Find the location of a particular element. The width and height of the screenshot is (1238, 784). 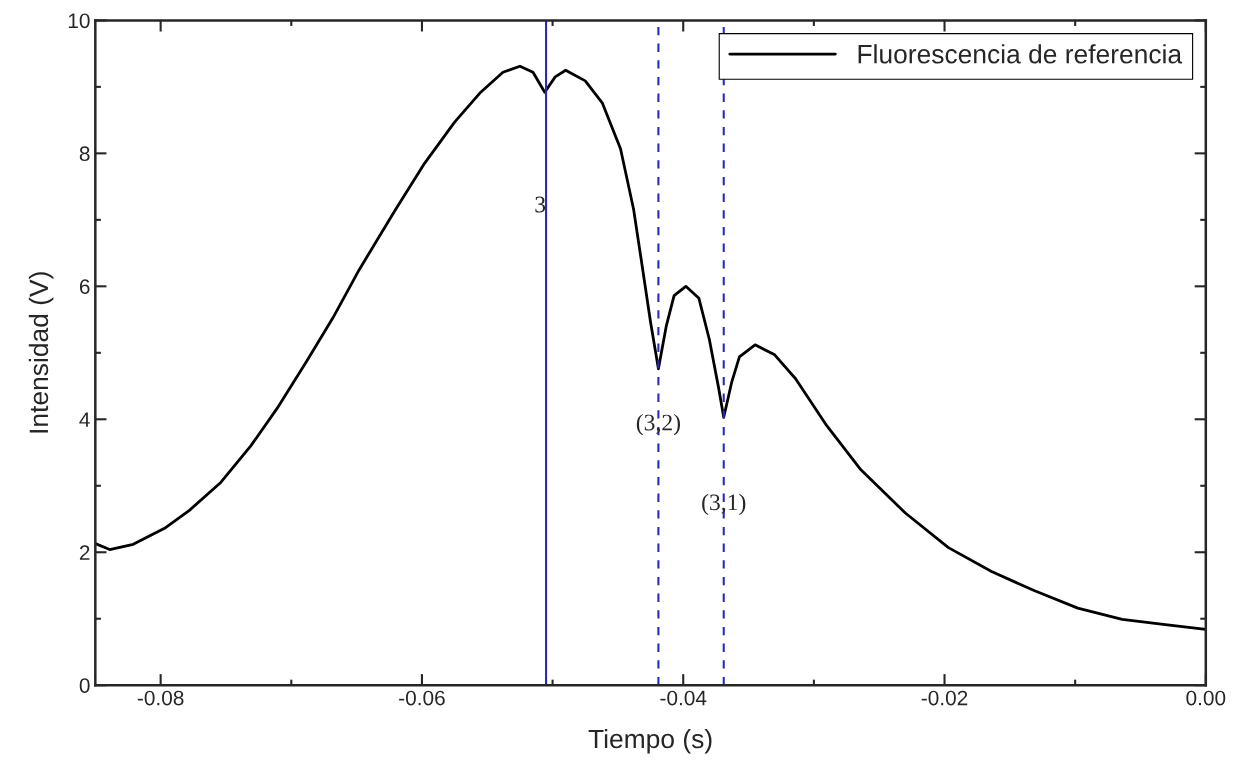

x-tick-label: -0.08 is located at coordinates (160, 698).